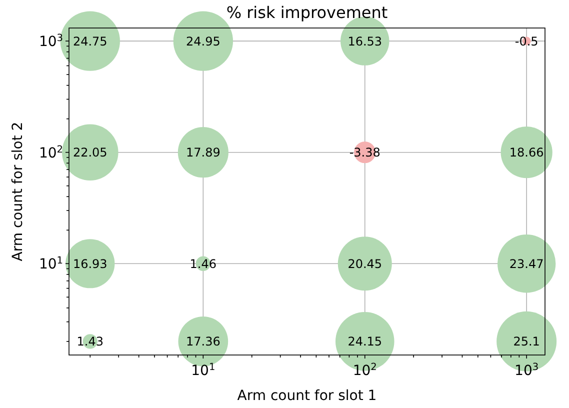 The image size is (569, 408). What do you see at coordinates (364, 153) in the screenshot?
I see `annotation: -3.38` at bounding box center [364, 153].